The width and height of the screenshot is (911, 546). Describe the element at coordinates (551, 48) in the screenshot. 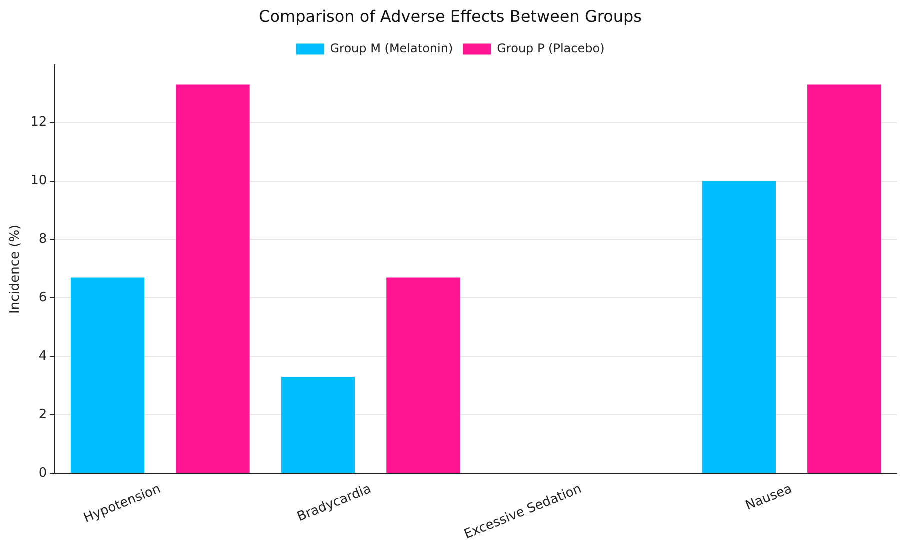

I see `legend-label: Group P (Placebo)` at that location.